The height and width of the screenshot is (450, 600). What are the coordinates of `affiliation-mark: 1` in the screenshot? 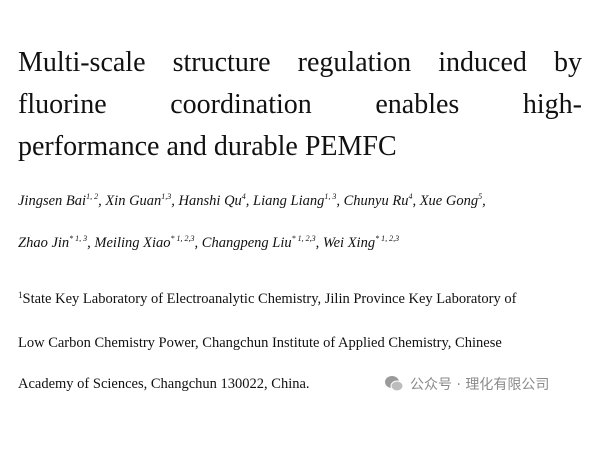 It's located at (20, 295).